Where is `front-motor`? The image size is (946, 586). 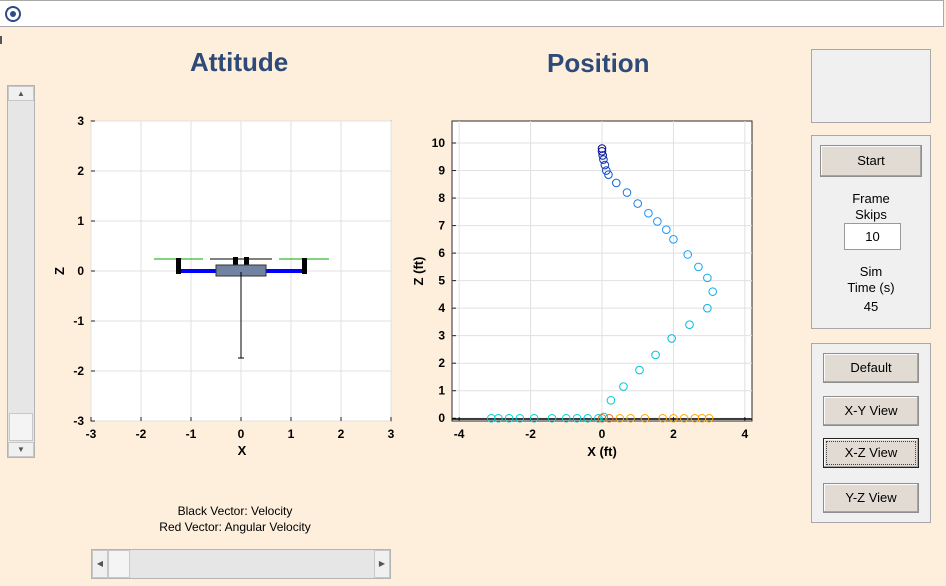 front-motor is located at coordinates (235, 263).